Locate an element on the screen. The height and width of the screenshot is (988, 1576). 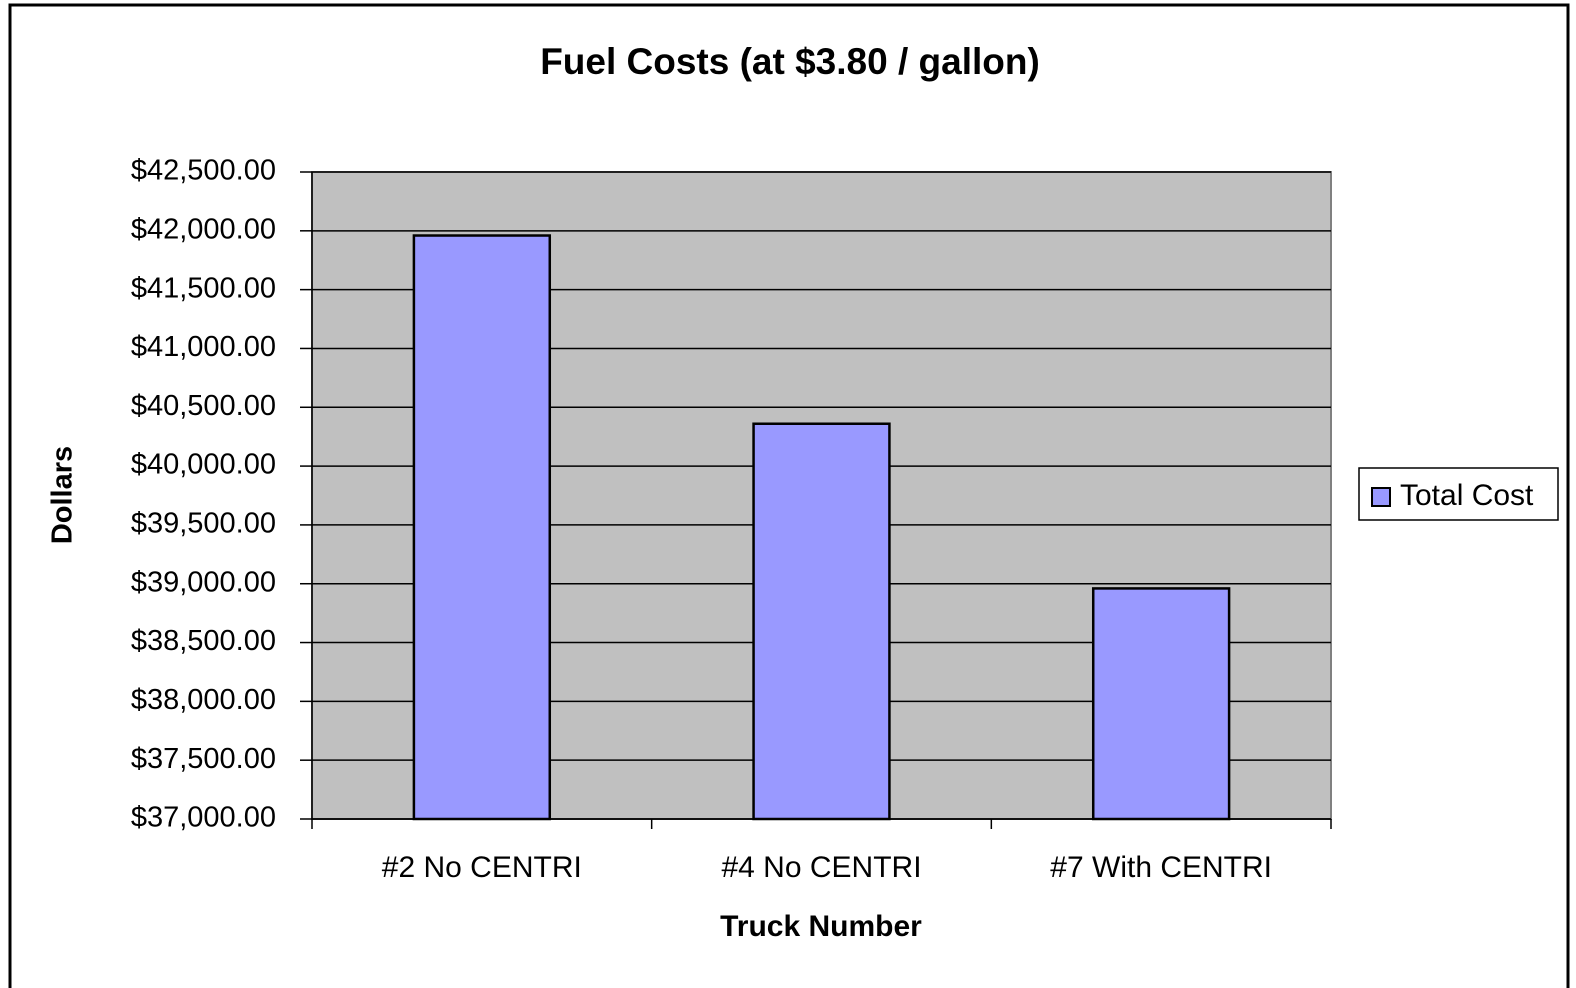
y-axis-label: Dollars is located at coordinates (63, 495).